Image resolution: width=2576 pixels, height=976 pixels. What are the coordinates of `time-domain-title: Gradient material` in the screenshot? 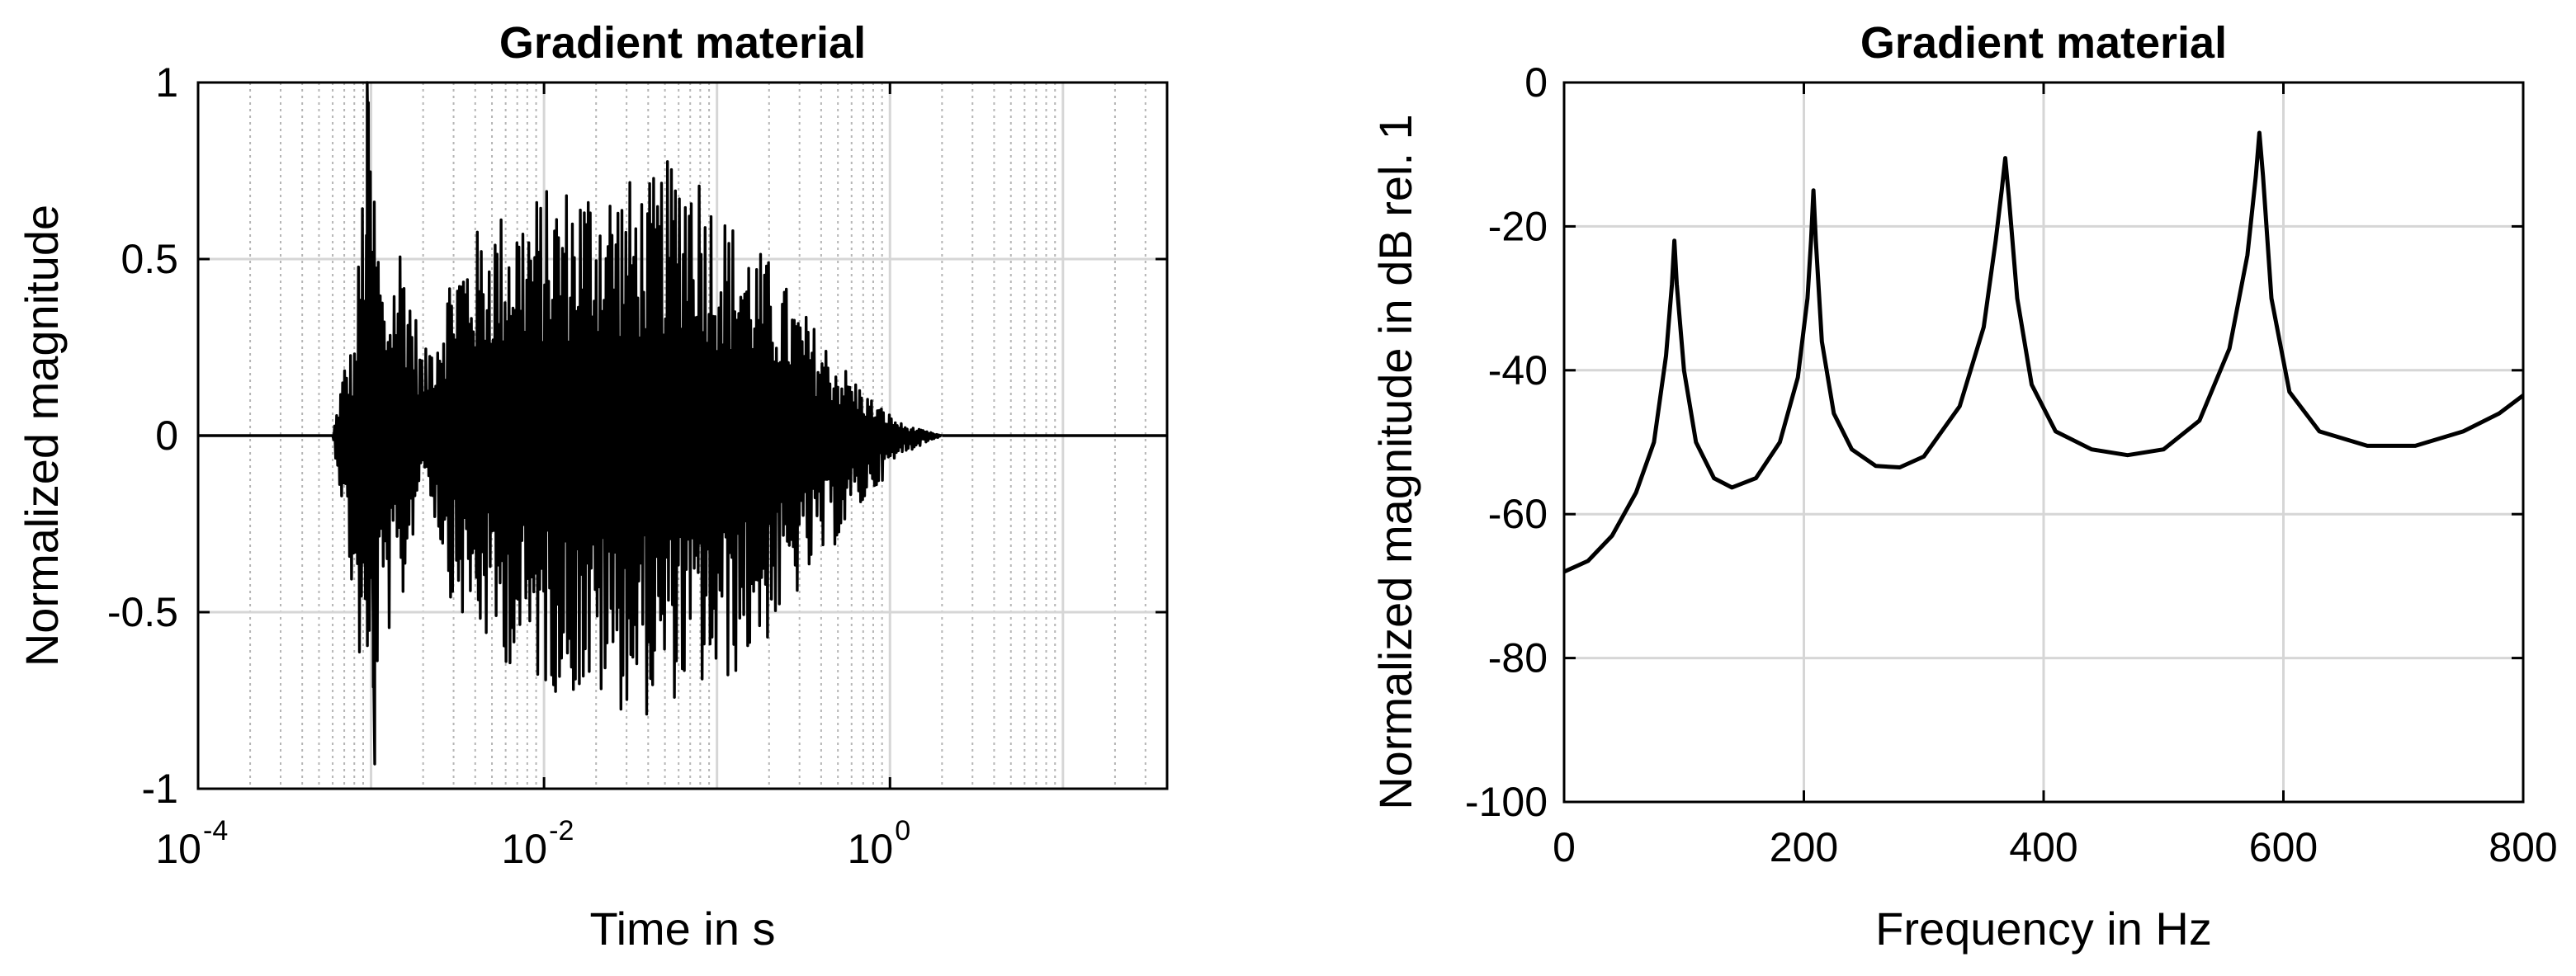 It's located at (682, 43).